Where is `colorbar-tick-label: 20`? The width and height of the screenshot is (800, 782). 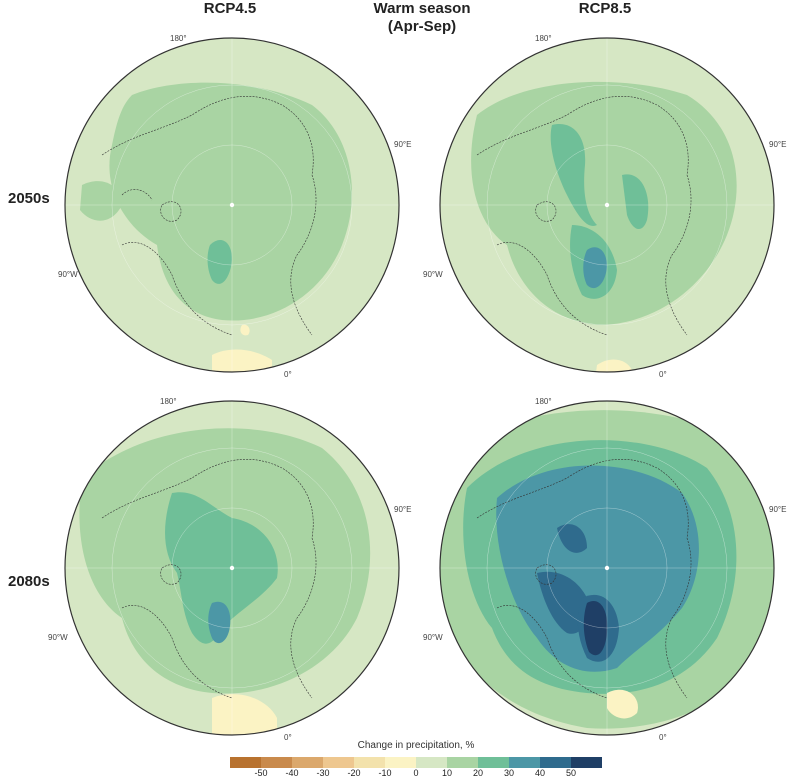 colorbar-tick-label: 20 is located at coordinates (478, 773).